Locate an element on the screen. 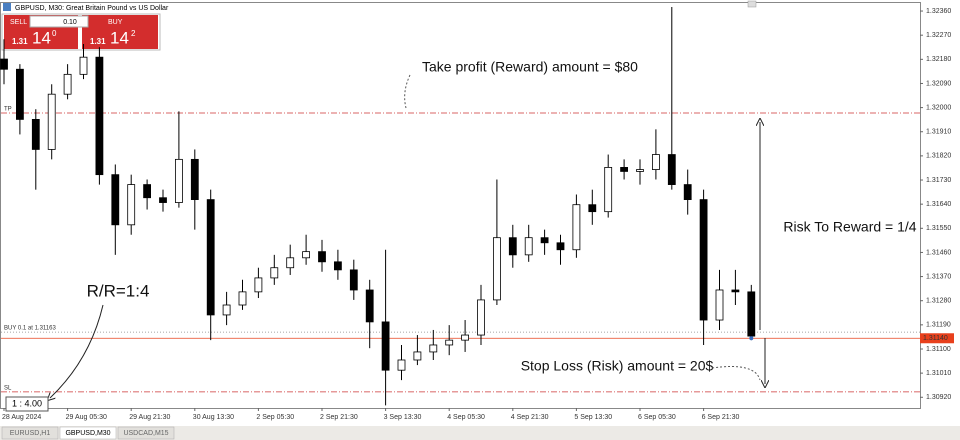 This screenshot has height=440, width=960. x-tick-label: 4 Sep 05:30 is located at coordinates (466, 417).